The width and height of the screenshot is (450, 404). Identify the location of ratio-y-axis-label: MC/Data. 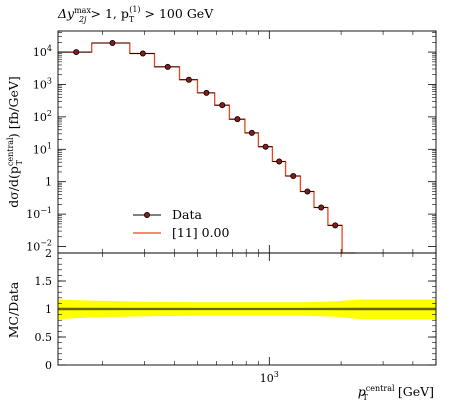
(13, 309).